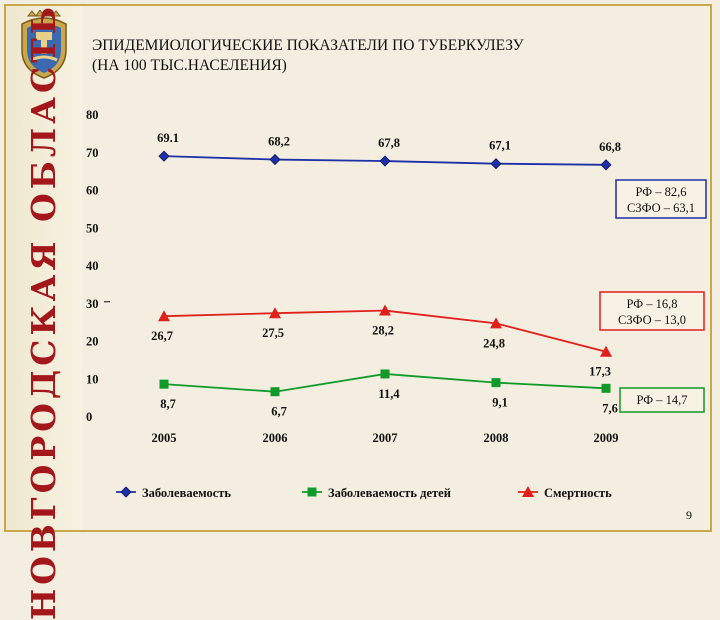 Image resolution: width=720 pixels, height=620 pixels. What do you see at coordinates (652, 320) in the screenshot?
I see `annotation-text: СЗФО – 13,0` at bounding box center [652, 320].